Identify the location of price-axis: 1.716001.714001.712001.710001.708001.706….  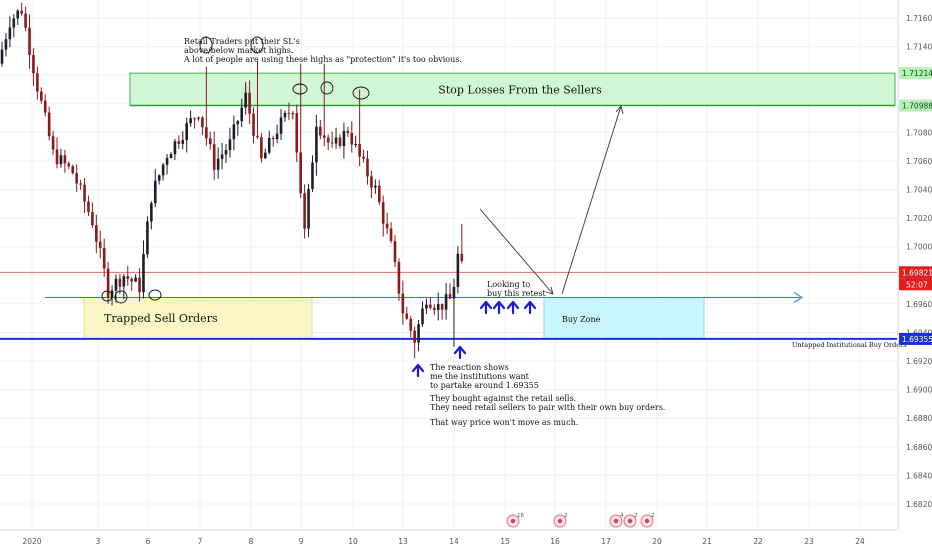
(914, 265).